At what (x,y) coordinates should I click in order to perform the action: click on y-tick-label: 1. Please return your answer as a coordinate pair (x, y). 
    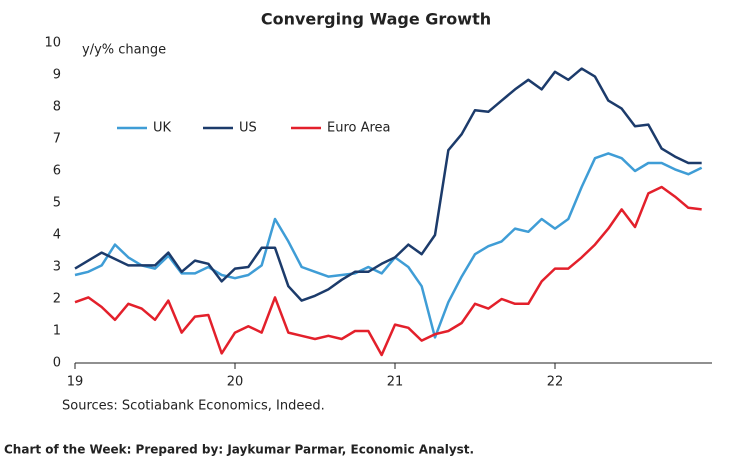
    Looking at the image, I should click on (57, 331).